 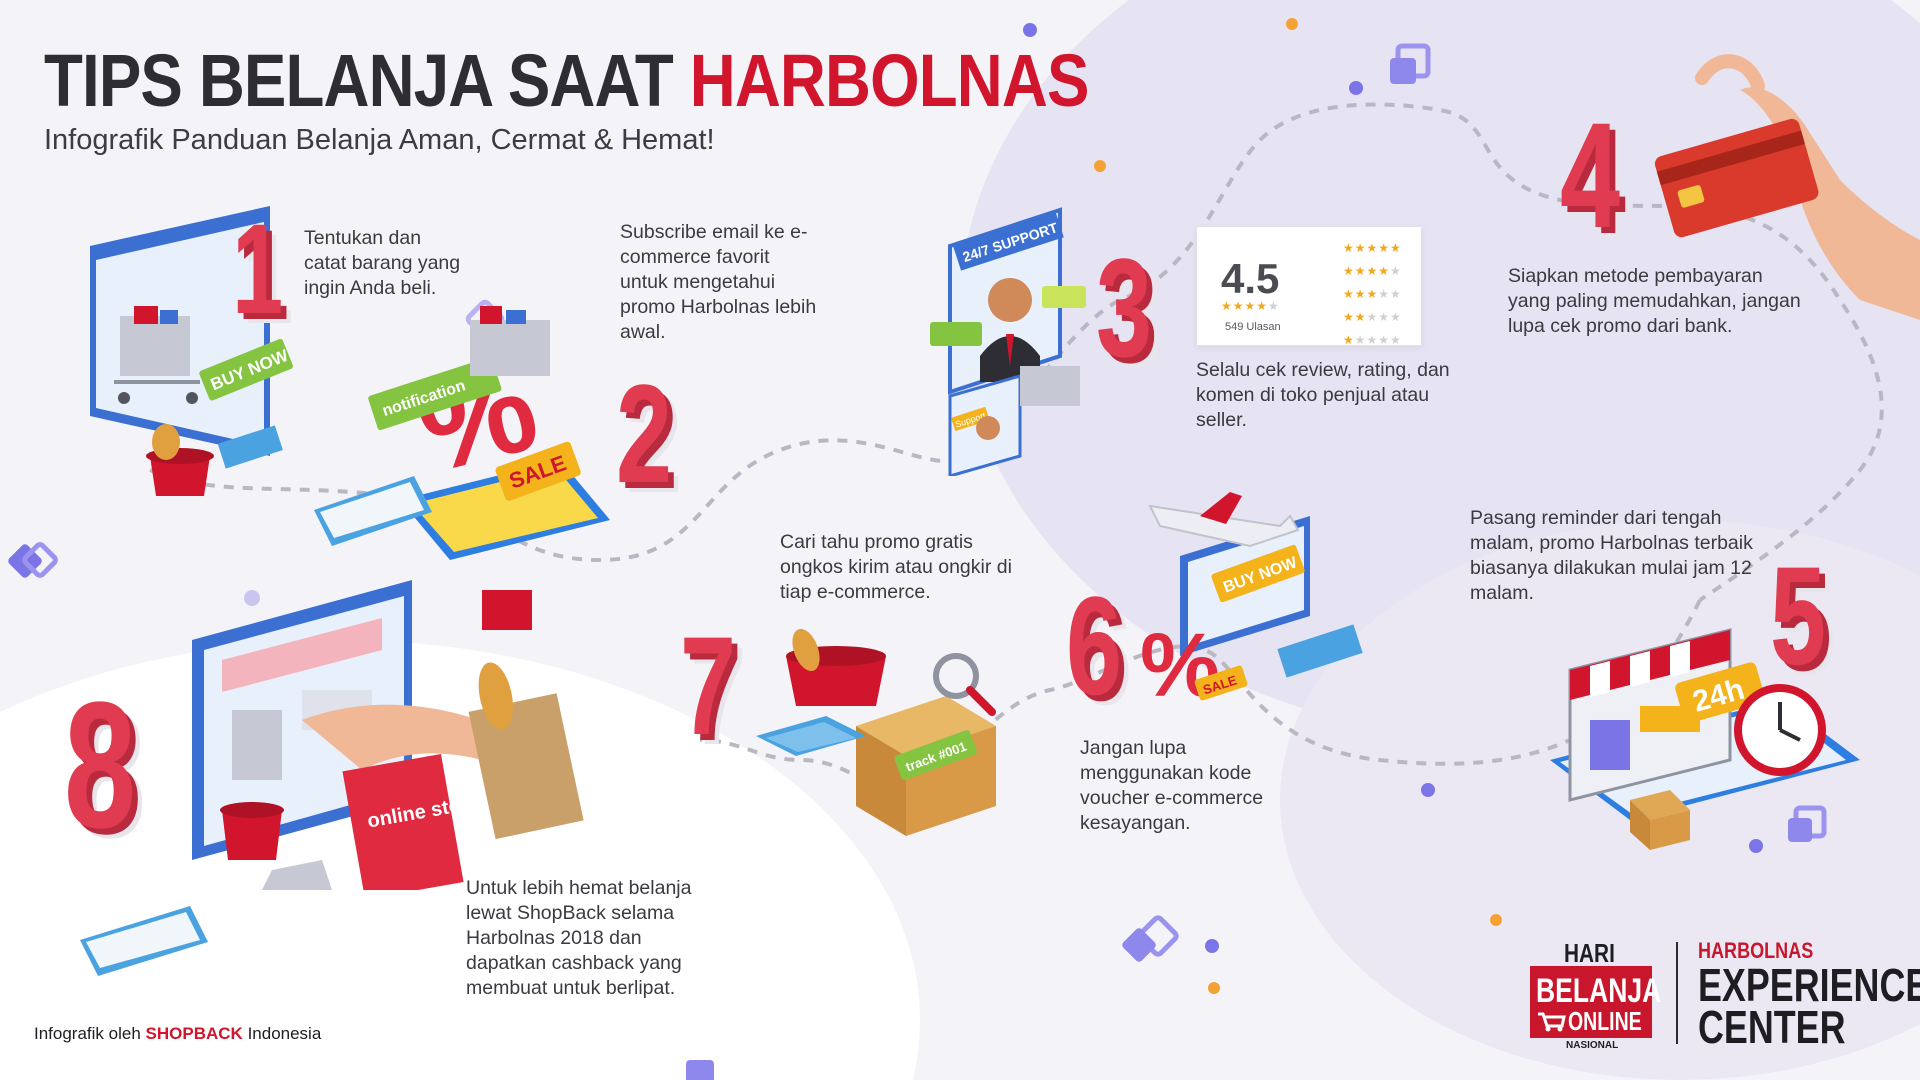 What do you see at coordinates (1772, 1027) in the screenshot?
I see `exp-center: CENTER` at bounding box center [1772, 1027].